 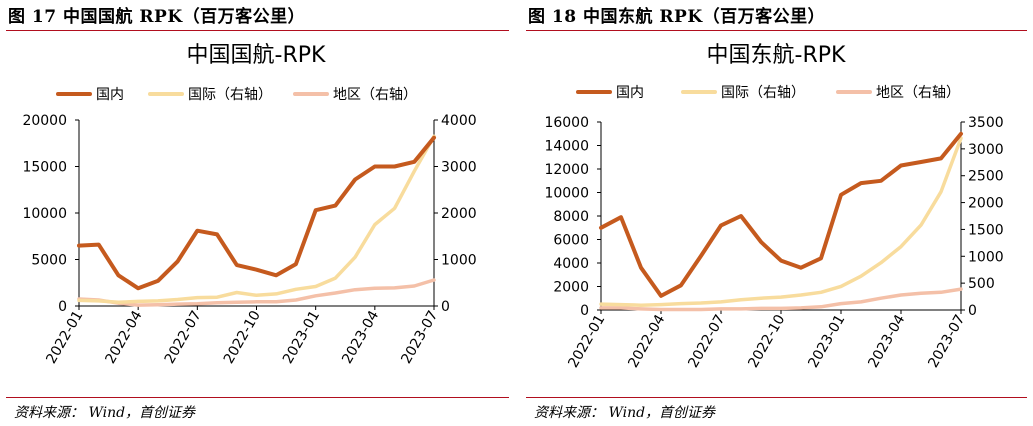 What do you see at coordinates (157, 17) in the screenshot?
I see `figure-label: 图 17 中国国航 RPK（百万客公里）` at bounding box center [157, 17].